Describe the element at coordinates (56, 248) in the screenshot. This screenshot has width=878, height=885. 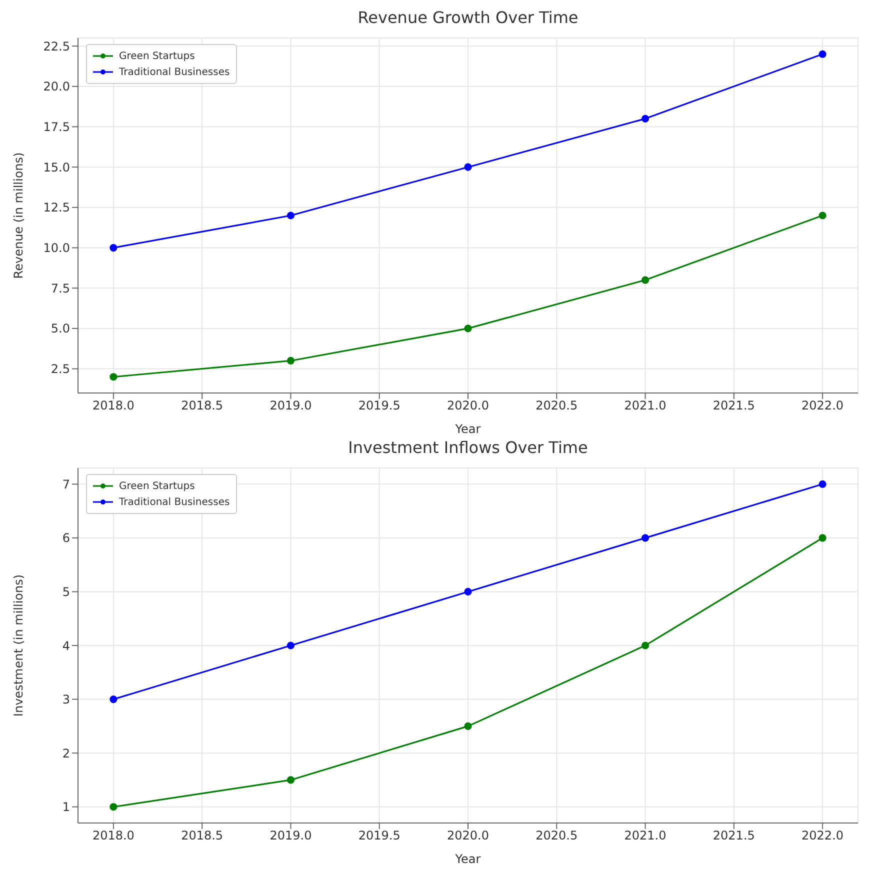
I see `y-tick-label: 10.0` at that location.